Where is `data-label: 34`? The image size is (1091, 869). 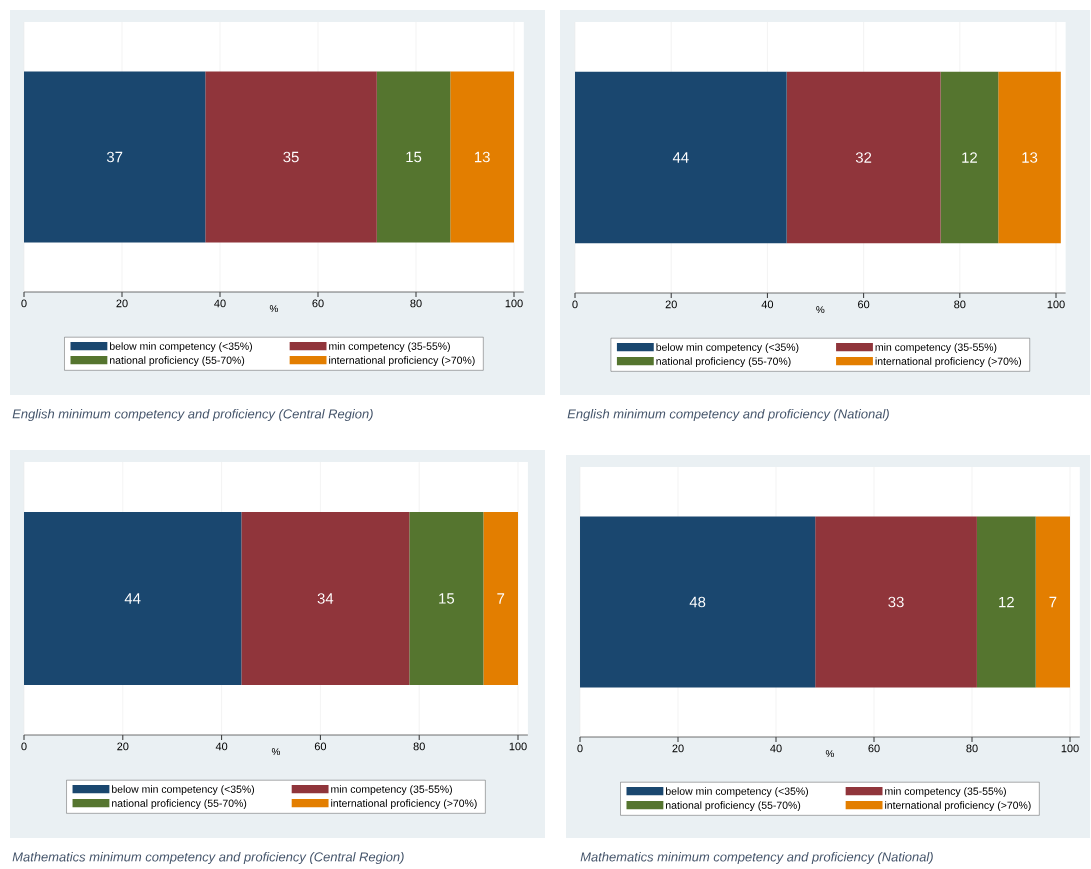
data-label: 34 is located at coordinates (325, 598).